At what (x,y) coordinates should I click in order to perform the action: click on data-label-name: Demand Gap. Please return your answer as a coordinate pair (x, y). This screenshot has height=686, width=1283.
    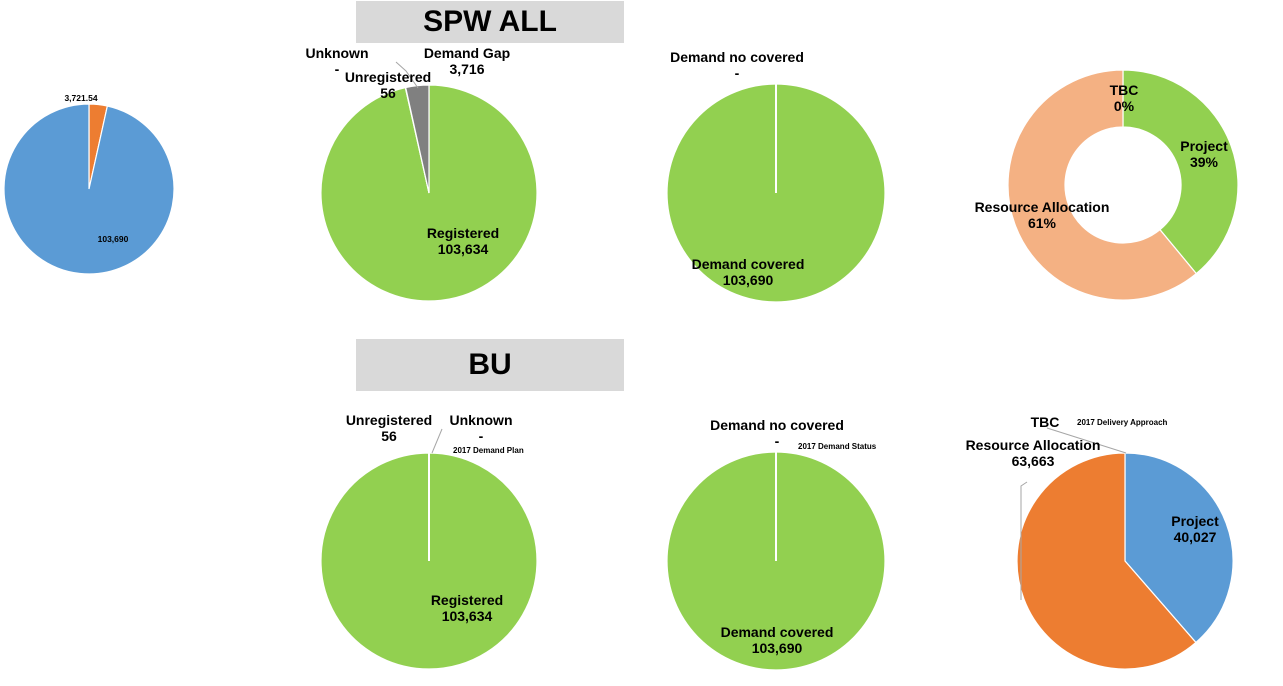
    Looking at the image, I should click on (467, 53).